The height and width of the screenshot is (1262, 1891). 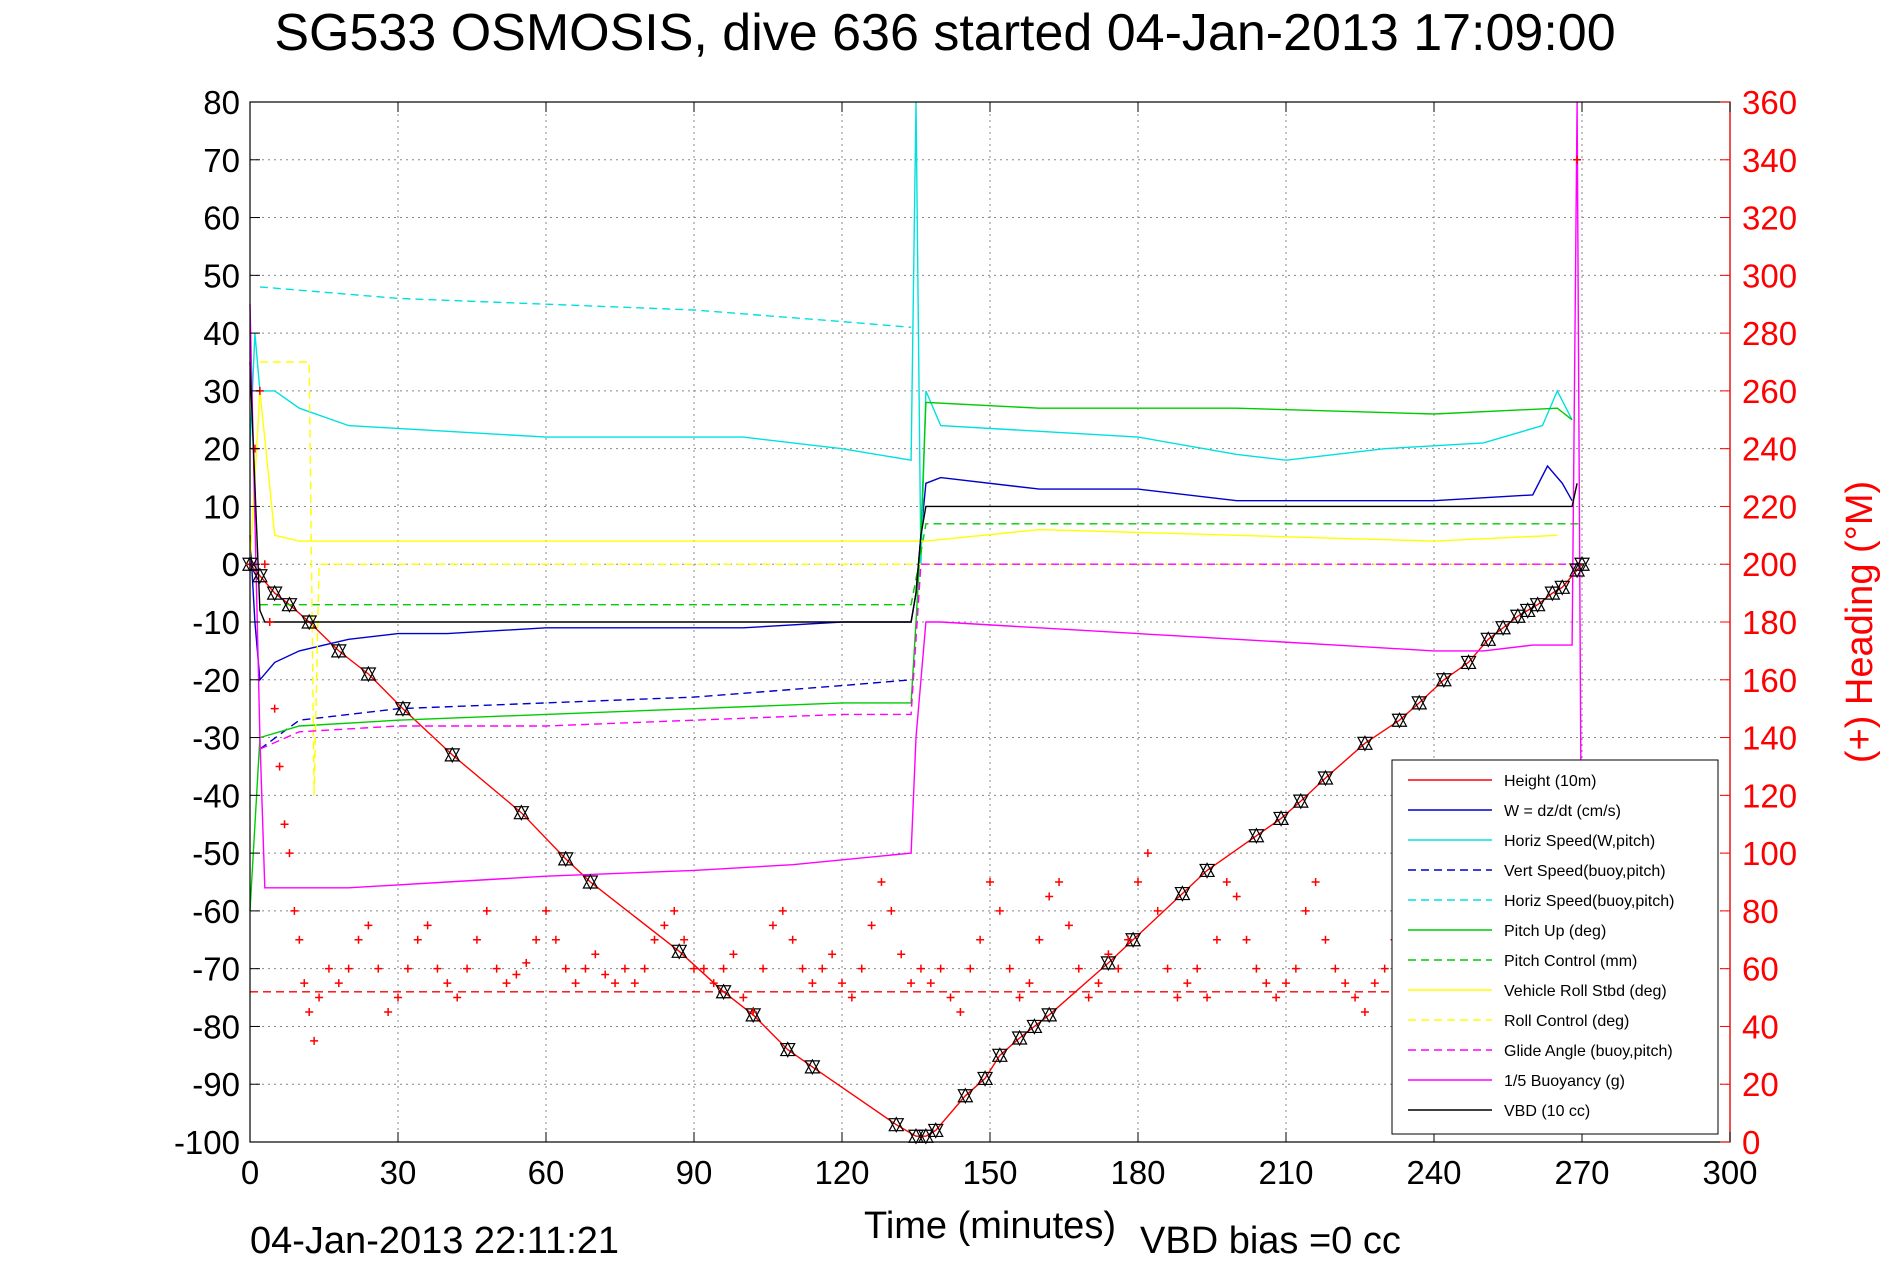 I want to click on legend-entry-label: 1/5 Buoyancy (g), so click(x=1564, y=1081).